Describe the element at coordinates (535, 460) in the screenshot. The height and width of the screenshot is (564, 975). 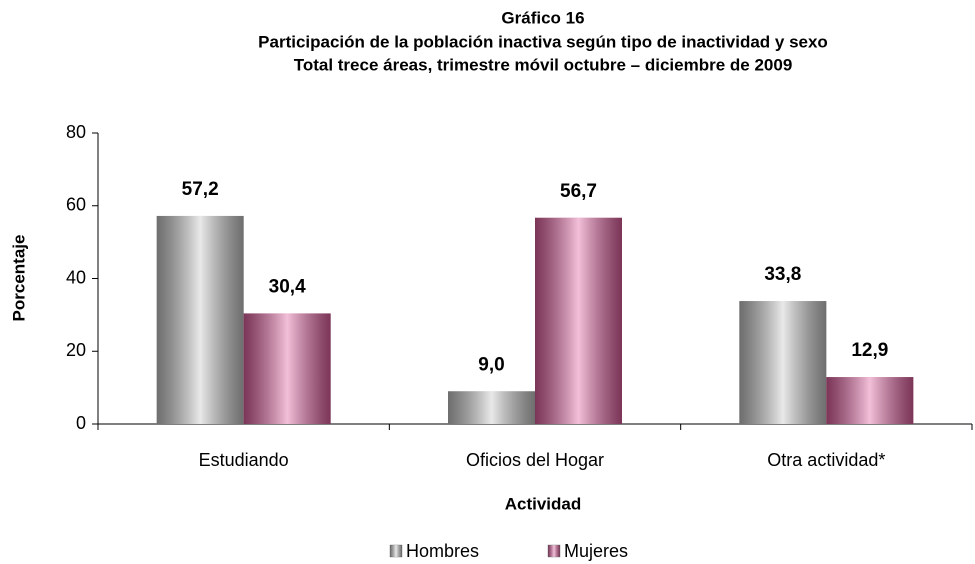
I see `x-tick-label: Oficios del Hogar` at that location.